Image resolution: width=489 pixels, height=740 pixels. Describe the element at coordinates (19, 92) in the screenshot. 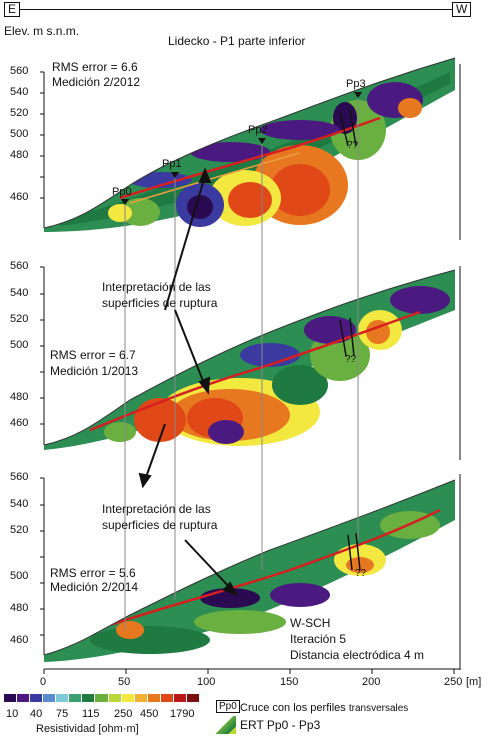

I see `p1-ytick-540: 540` at that location.